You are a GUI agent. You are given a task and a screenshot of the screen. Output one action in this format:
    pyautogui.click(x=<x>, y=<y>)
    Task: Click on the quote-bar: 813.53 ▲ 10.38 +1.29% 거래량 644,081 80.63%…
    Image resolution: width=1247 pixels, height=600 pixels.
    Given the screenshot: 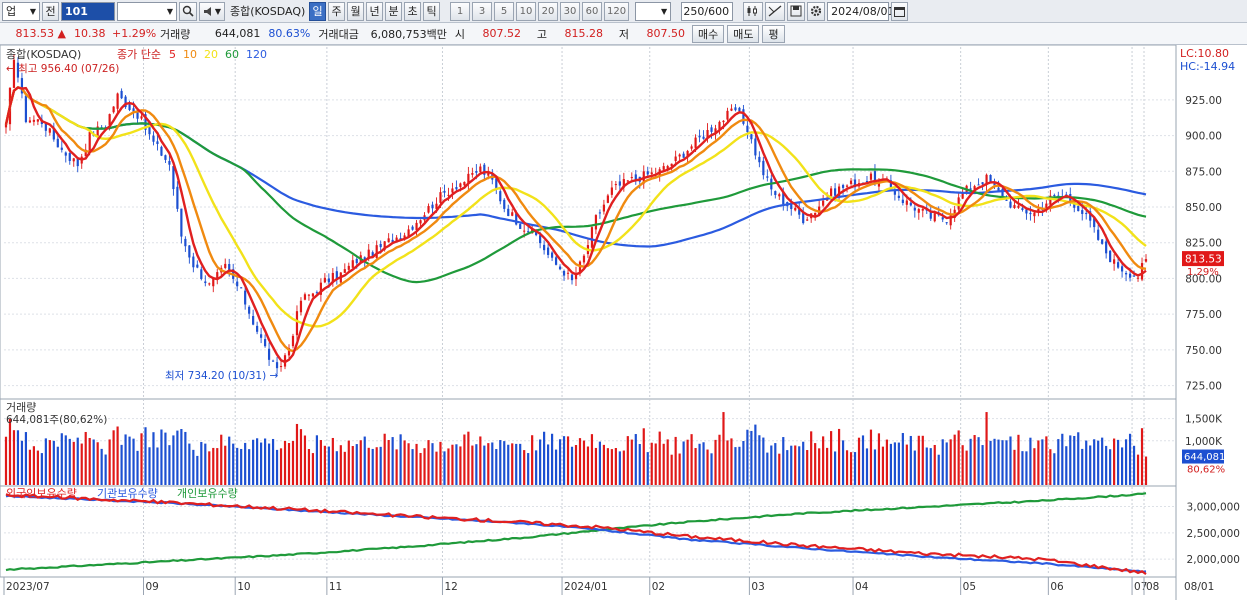 What is the action you would take?
    pyautogui.click(x=623, y=34)
    